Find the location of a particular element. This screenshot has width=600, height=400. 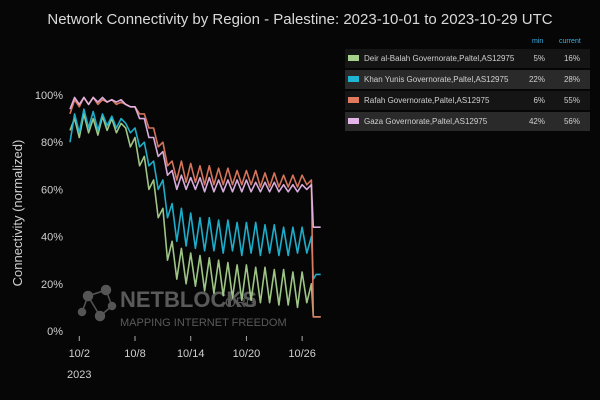

x-tick-label: 10/2 is located at coordinates (79, 354).